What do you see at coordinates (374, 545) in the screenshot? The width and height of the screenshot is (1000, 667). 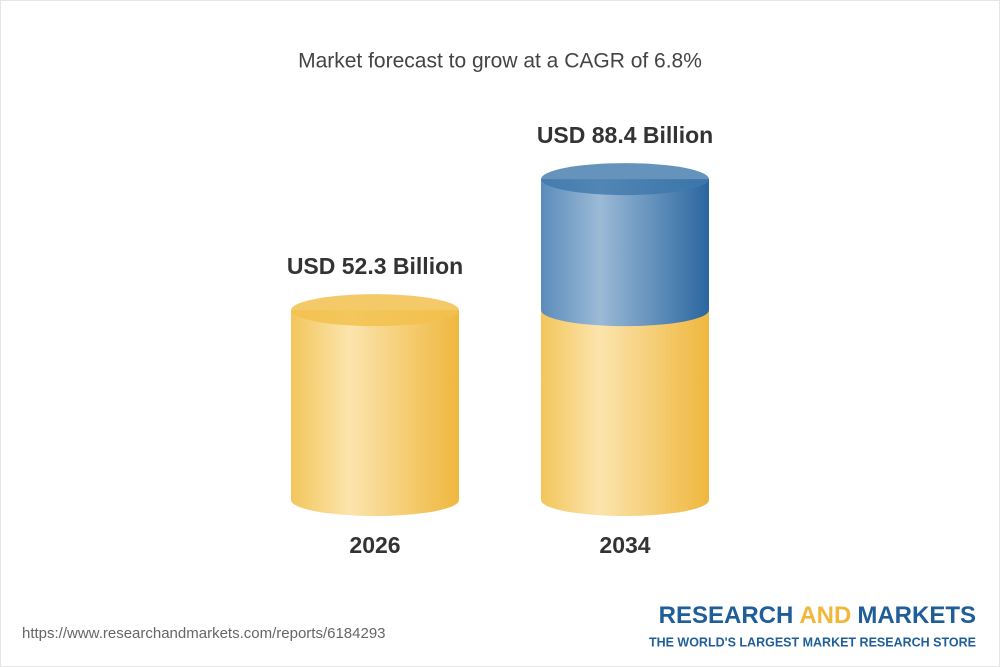 I see `x-tick-label: 2026` at bounding box center [374, 545].